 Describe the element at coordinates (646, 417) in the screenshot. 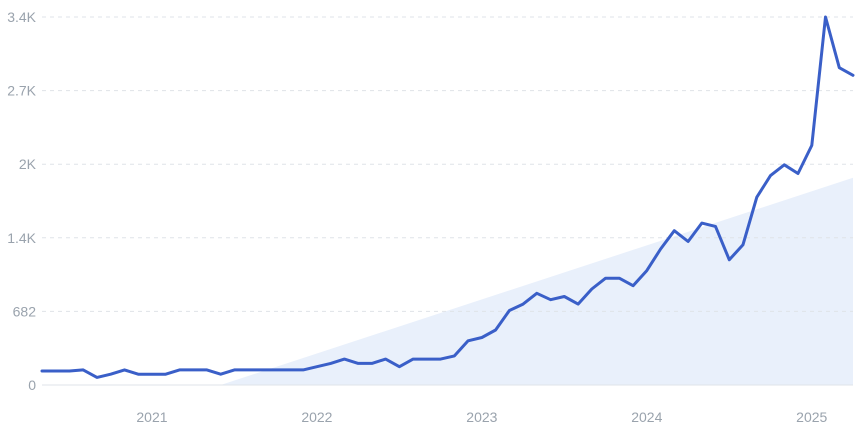

I see `x-tick-label: 2024` at that location.